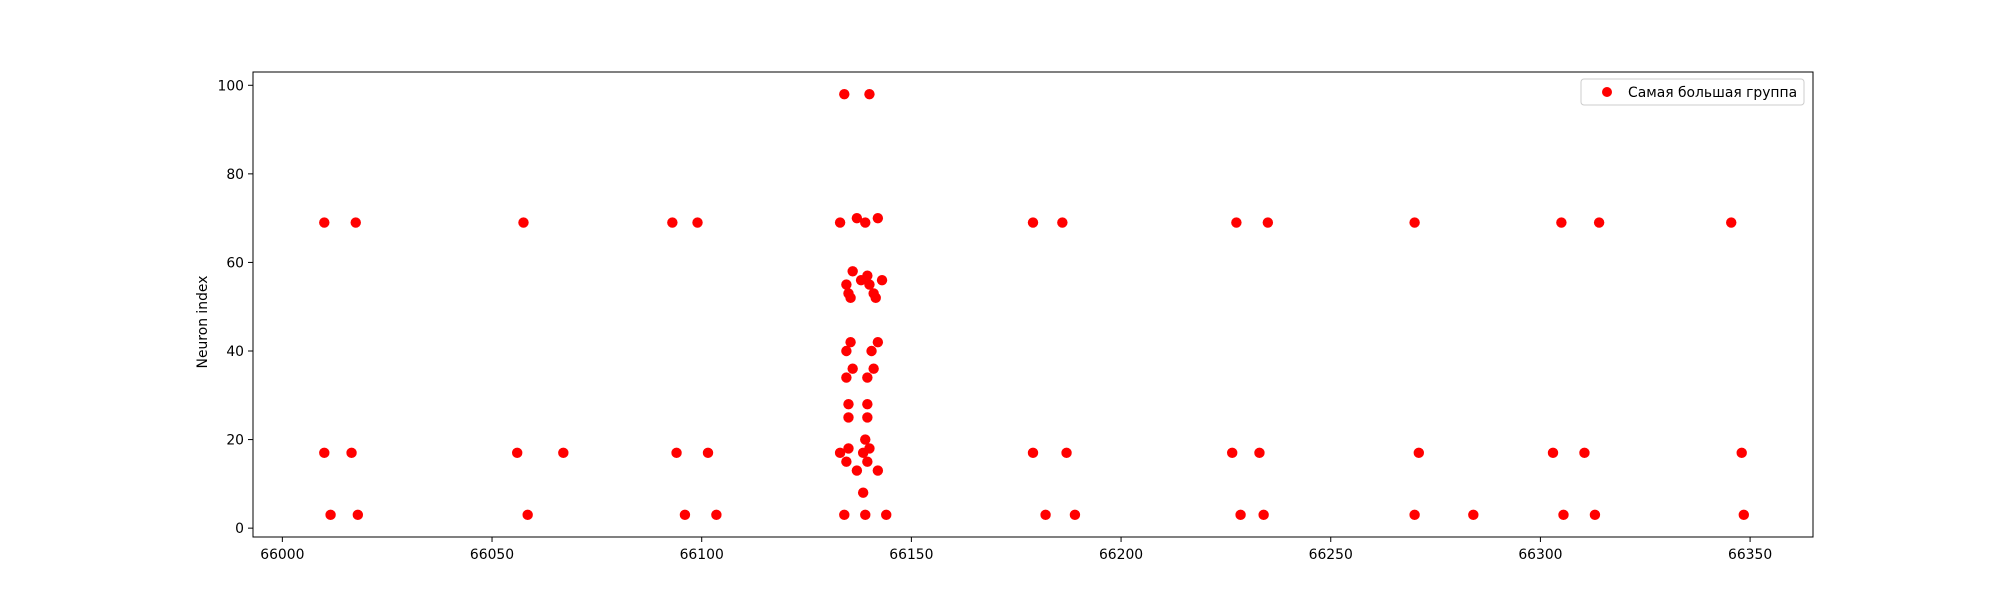 The height and width of the screenshot is (600, 2000). Describe the element at coordinates (702, 555) in the screenshot. I see `x-tick-label: 66100` at that location.